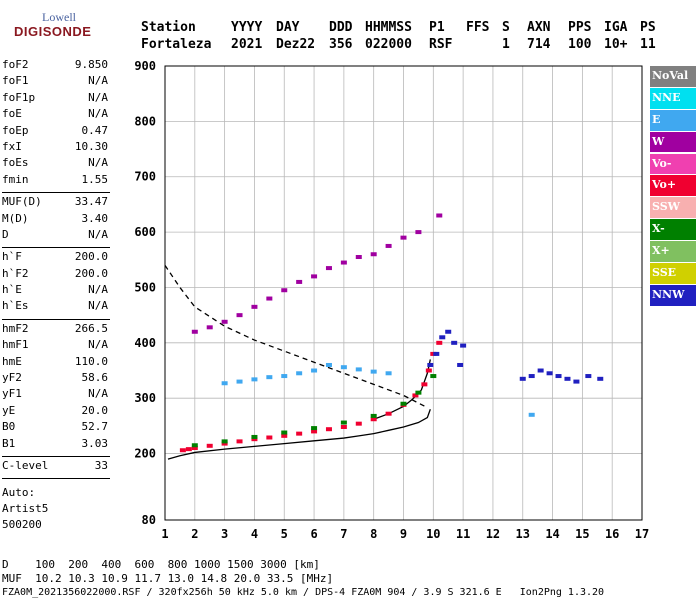  Describe the element at coordinates (441, 44) in the screenshot. I see `header-value: RSF` at that location.